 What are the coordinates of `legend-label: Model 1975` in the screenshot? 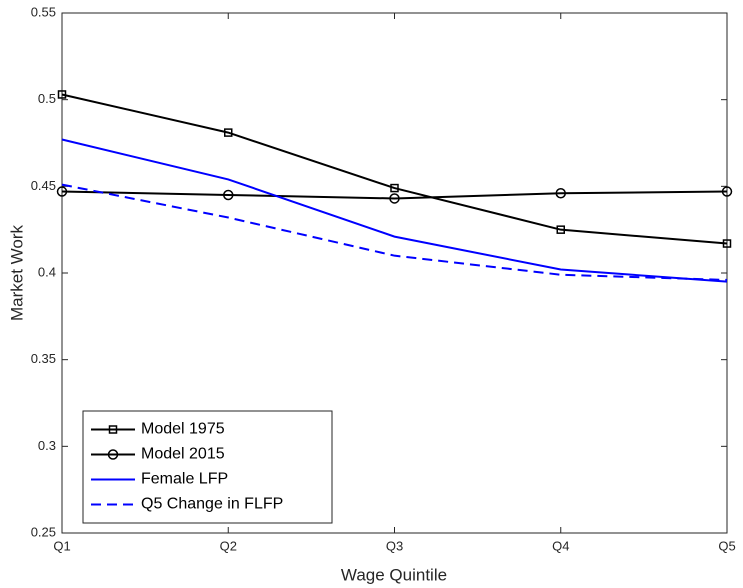 It's located at (183, 429).